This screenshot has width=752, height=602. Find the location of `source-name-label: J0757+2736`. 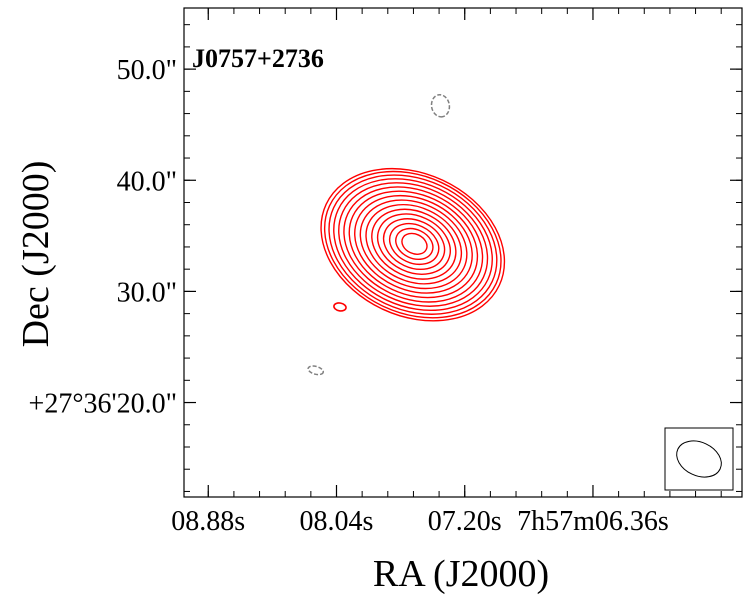

source-name-label: J0757+2736 is located at coordinates (258, 58).